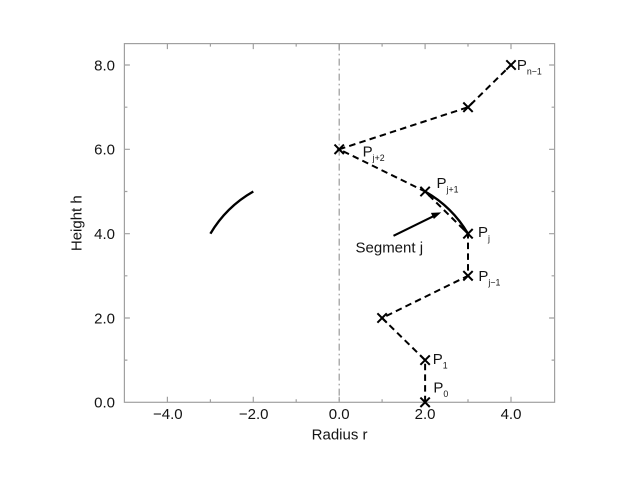  Describe the element at coordinates (104, 65) in the screenshot. I see `svg-text: 8.0` at that location.